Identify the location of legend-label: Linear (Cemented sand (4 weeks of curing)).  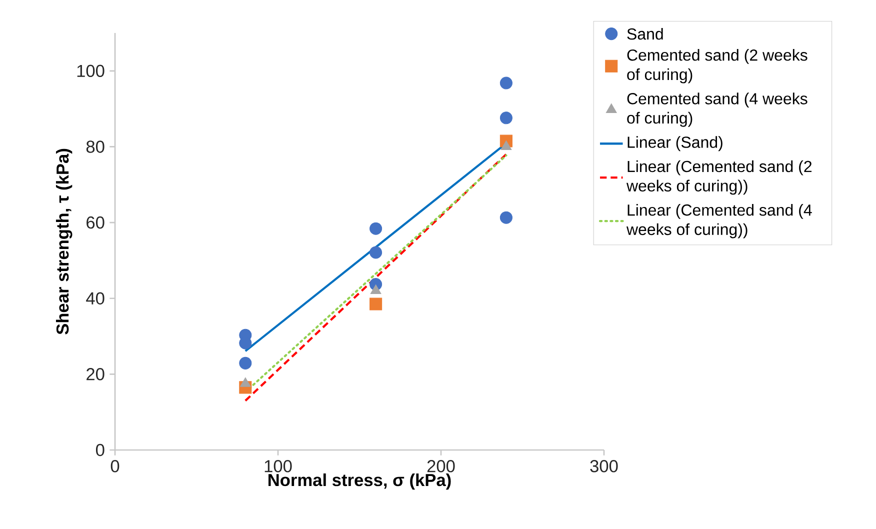
(719, 221).